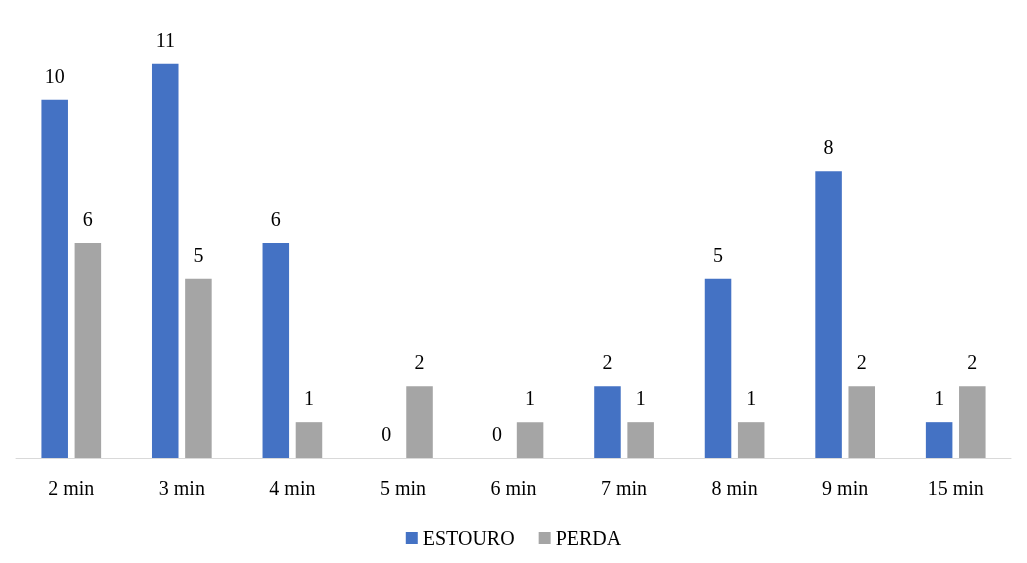 The width and height of the screenshot is (1027, 563). I want to click on x-tick-label: 6 min, so click(513, 488).